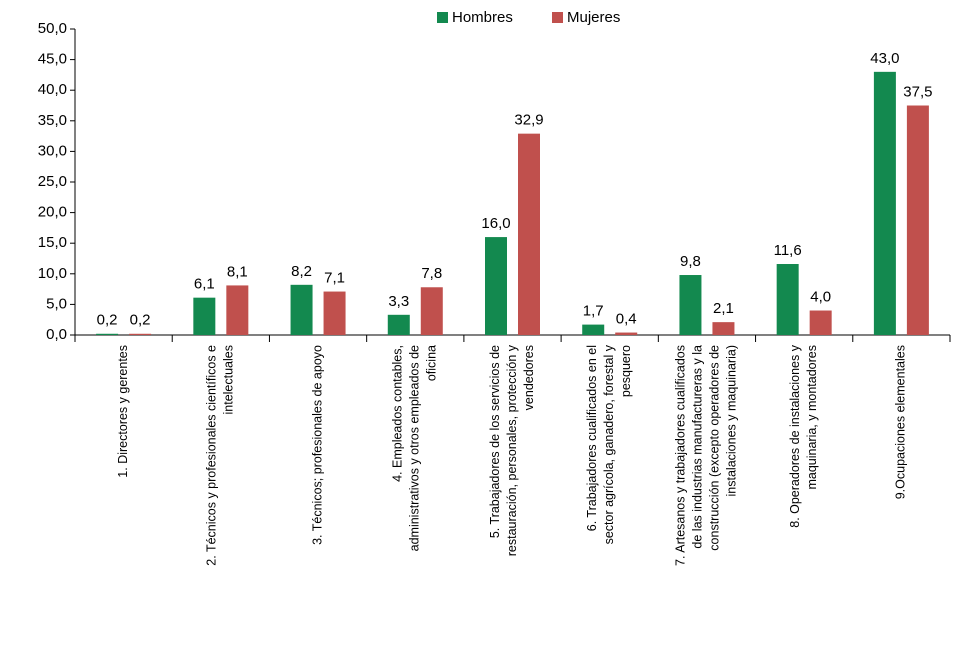 The width and height of the screenshot is (957, 652). What do you see at coordinates (732, 420) in the screenshot?
I see `x-tick-label: instalaciones y maquinaria)` at bounding box center [732, 420].